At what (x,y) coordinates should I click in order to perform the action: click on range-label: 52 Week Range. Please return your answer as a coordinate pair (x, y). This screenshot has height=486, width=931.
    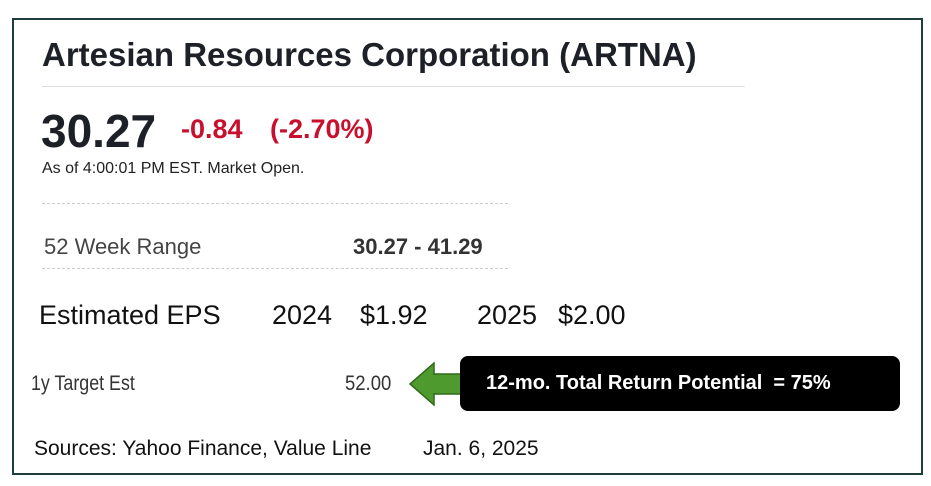
    Looking at the image, I should click on (123, 246).